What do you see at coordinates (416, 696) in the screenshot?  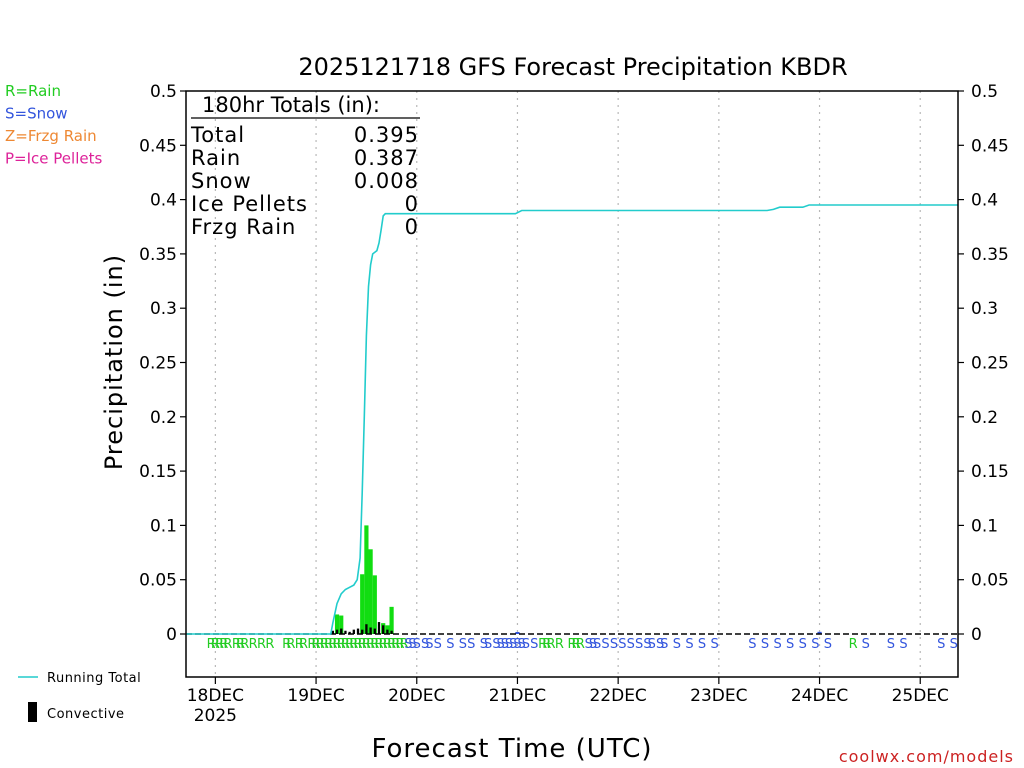 I see `x-tick-label: 20DEC` at bounding box center [416, 696].